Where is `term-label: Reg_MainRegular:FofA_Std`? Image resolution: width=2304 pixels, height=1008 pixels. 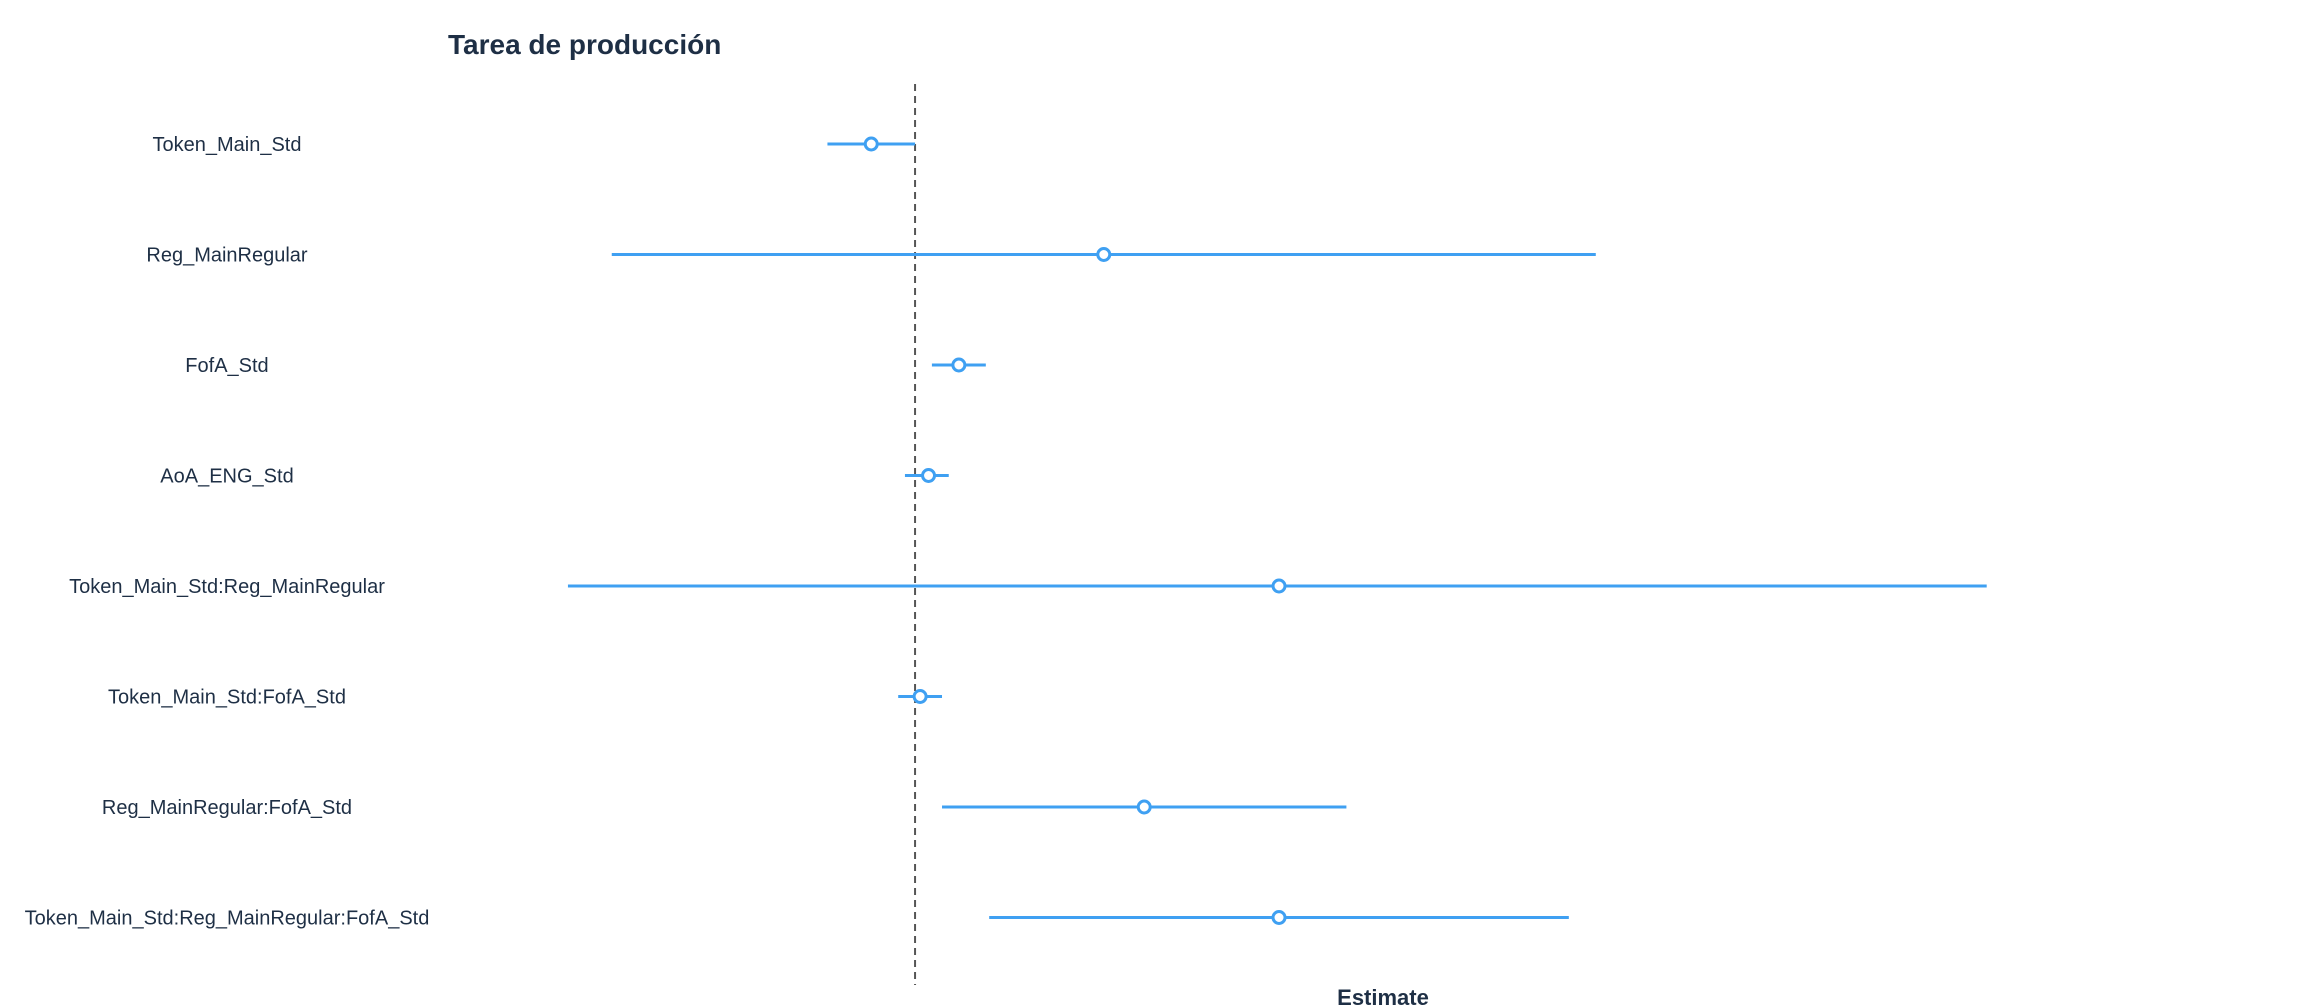 term-label: Reg_MainRegular:FofA_Std is located at coordinates (227, 808).